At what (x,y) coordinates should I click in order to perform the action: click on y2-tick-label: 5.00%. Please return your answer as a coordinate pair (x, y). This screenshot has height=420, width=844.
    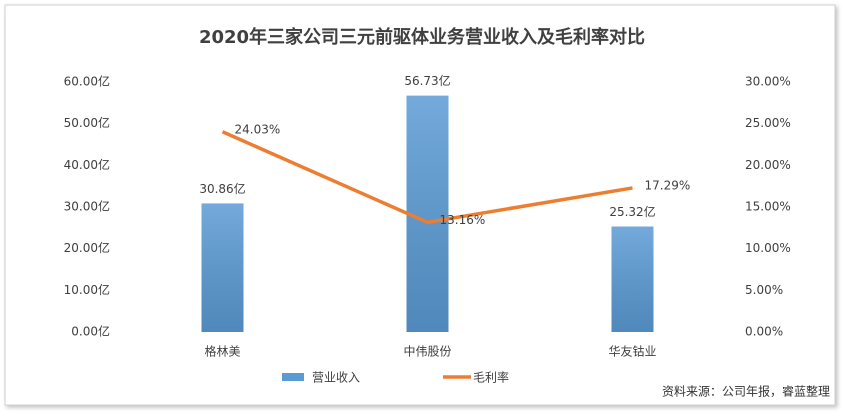
    Looking at the image, I should click on (764, 290).